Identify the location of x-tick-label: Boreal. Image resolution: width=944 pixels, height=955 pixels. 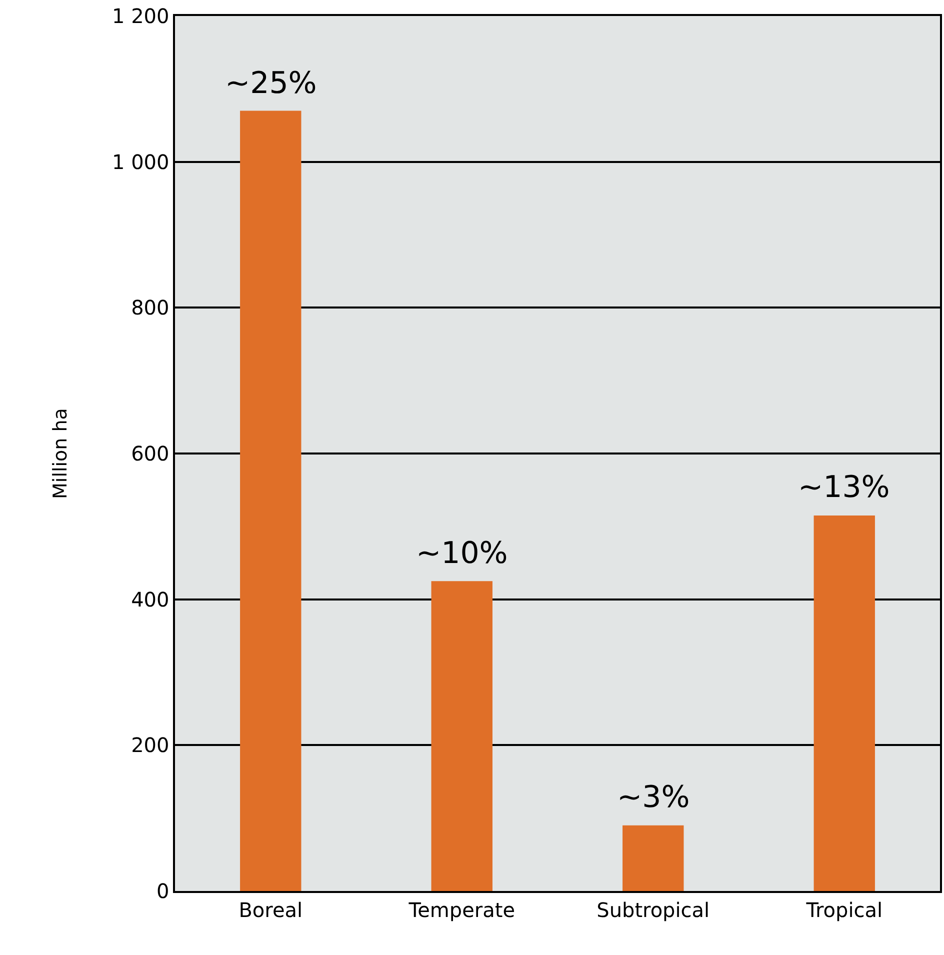
(270, 910).